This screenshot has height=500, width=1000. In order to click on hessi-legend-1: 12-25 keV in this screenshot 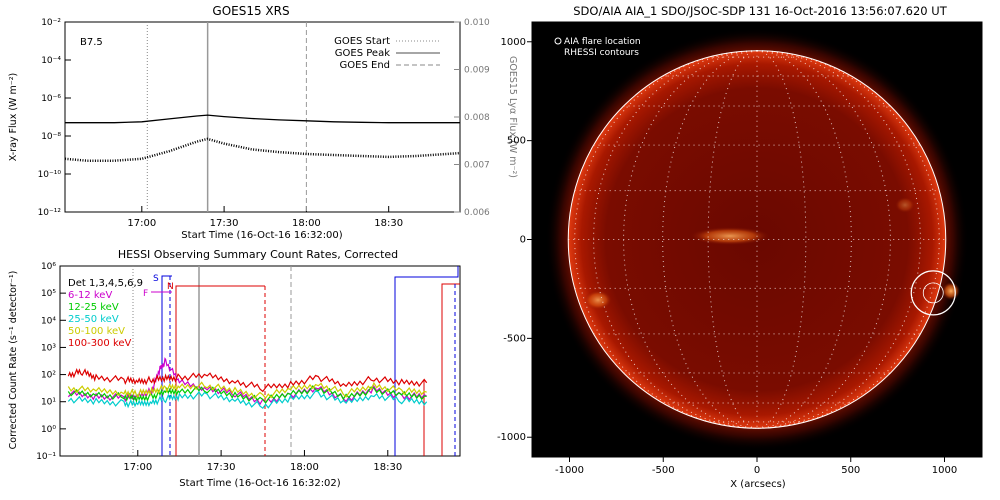, I will do `click(93, 307)`.